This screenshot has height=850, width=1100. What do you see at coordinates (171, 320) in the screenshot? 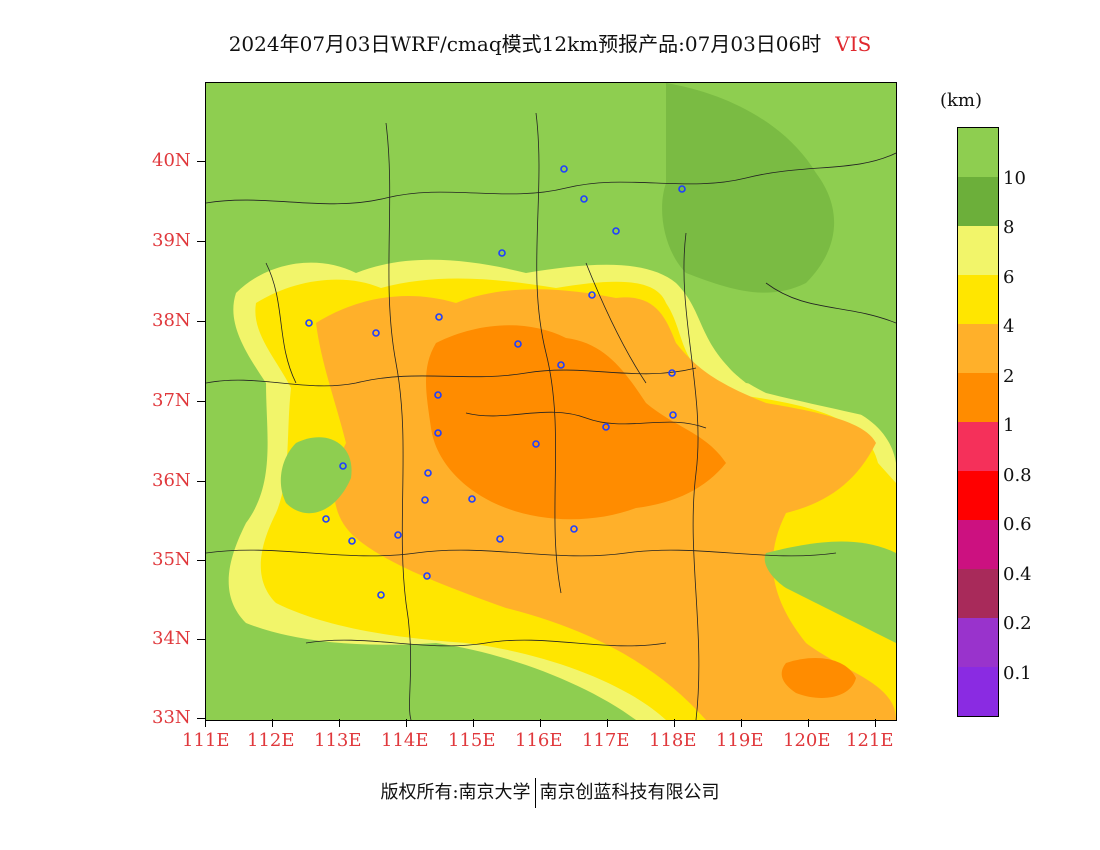
I see `y-tick-label: 38N` at bounding box center [171, 320].